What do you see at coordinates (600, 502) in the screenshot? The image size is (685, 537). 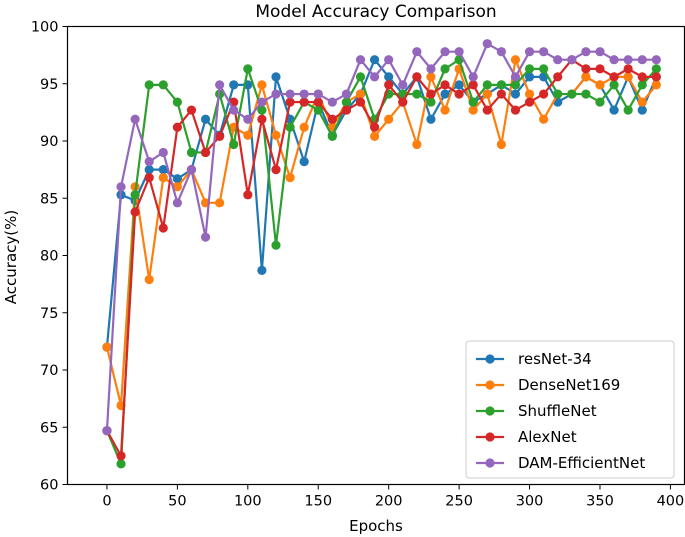 I see `x-tick-label: 350` at bounding box center [600, 502].